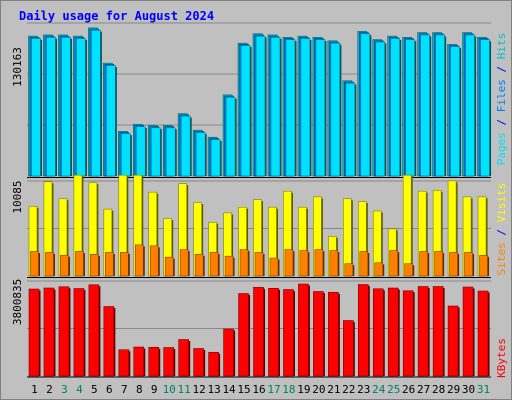 This screenshot has width=512, height=400. Describe the element at coordinates (453, 389) in the screenshot. I see `day-label-29: 29` at that location.